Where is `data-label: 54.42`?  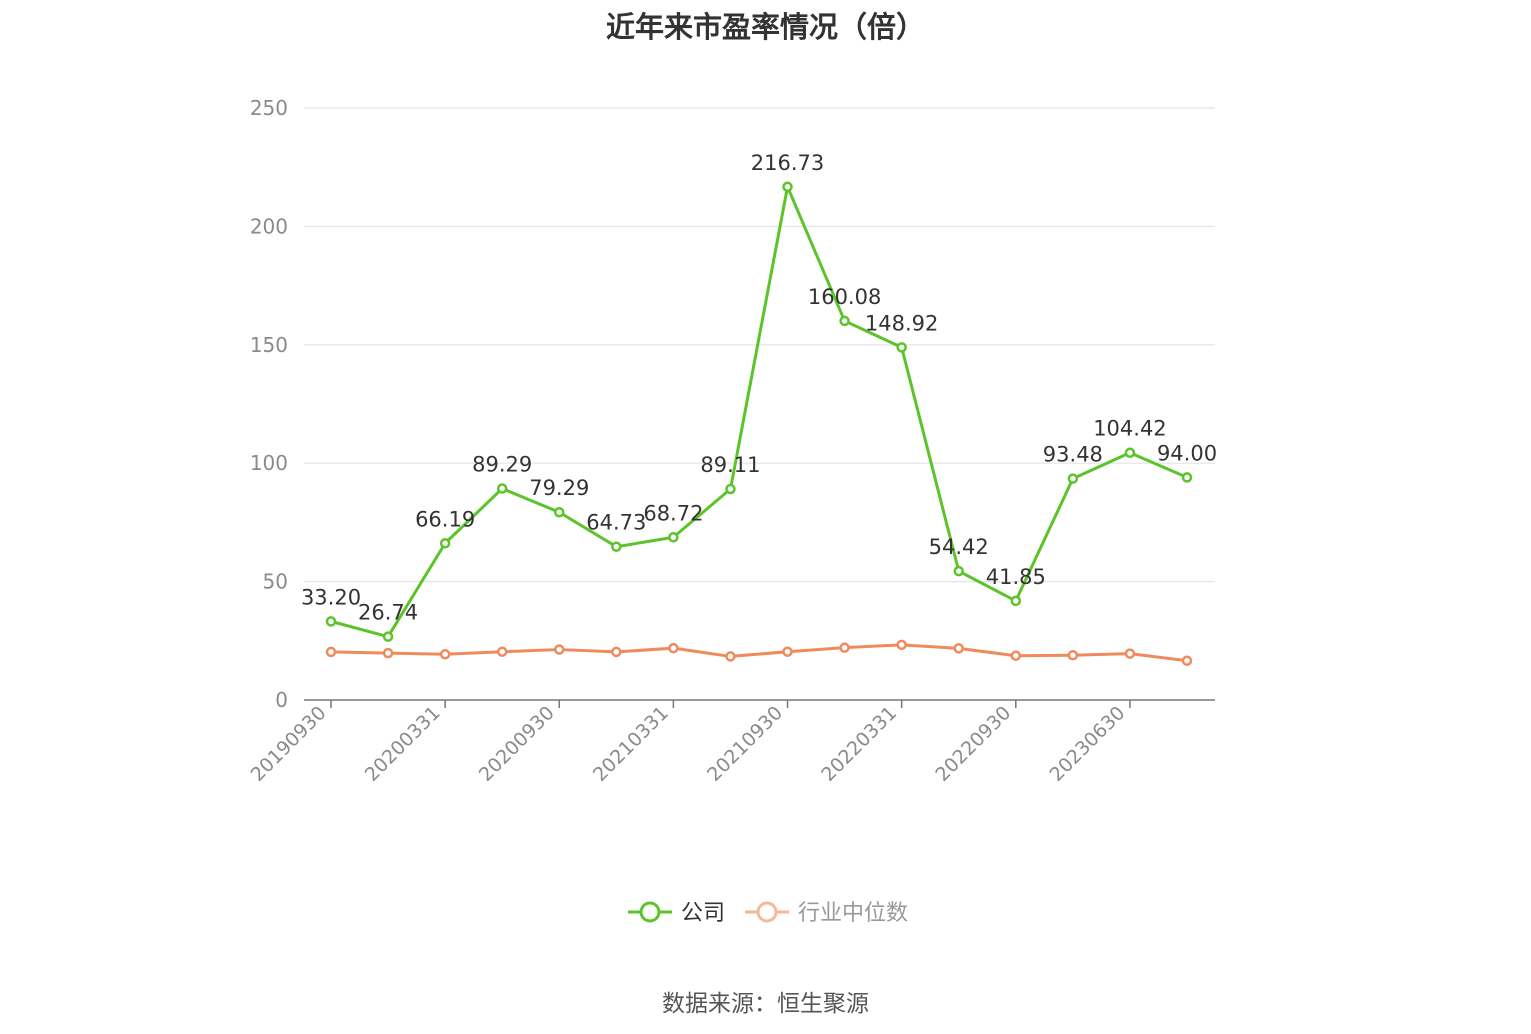
data-label: 54.42 is located at coordinates (959, 547).